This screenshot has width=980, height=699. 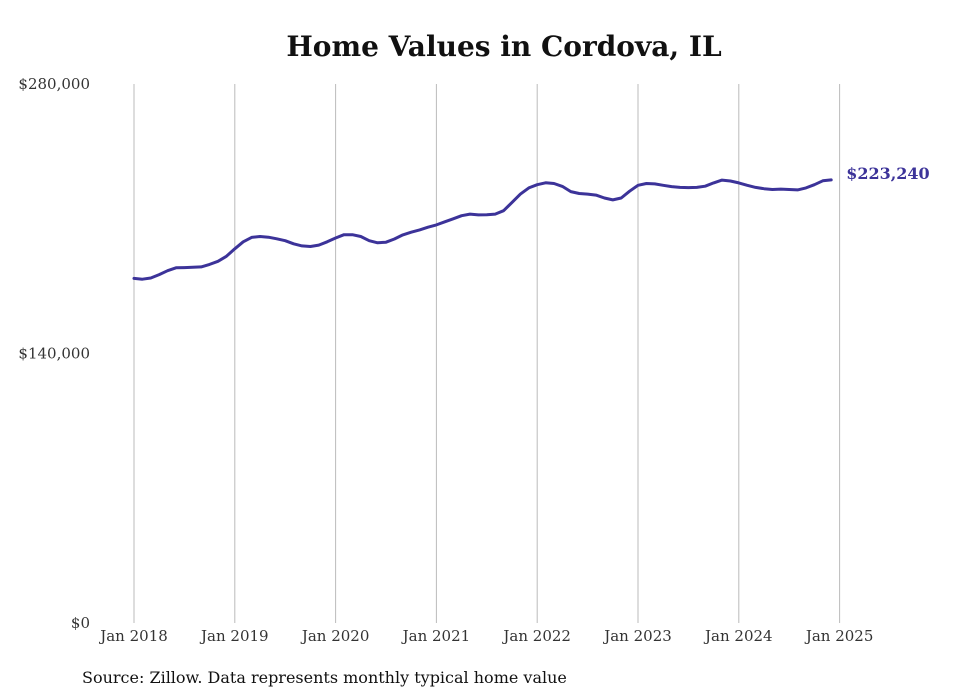 What do you see at coordinates (482, 229) in the screenshot?
I see `series-line` at bounding box center [482, 229].